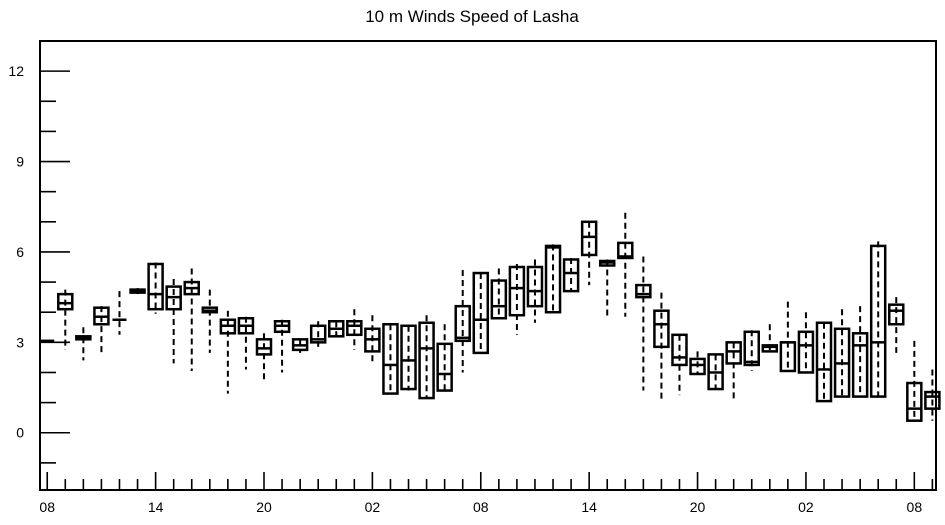  Describe the element at coordinates (20, 162) in the screenshot. I see `y-tick-label: 9` at that location.